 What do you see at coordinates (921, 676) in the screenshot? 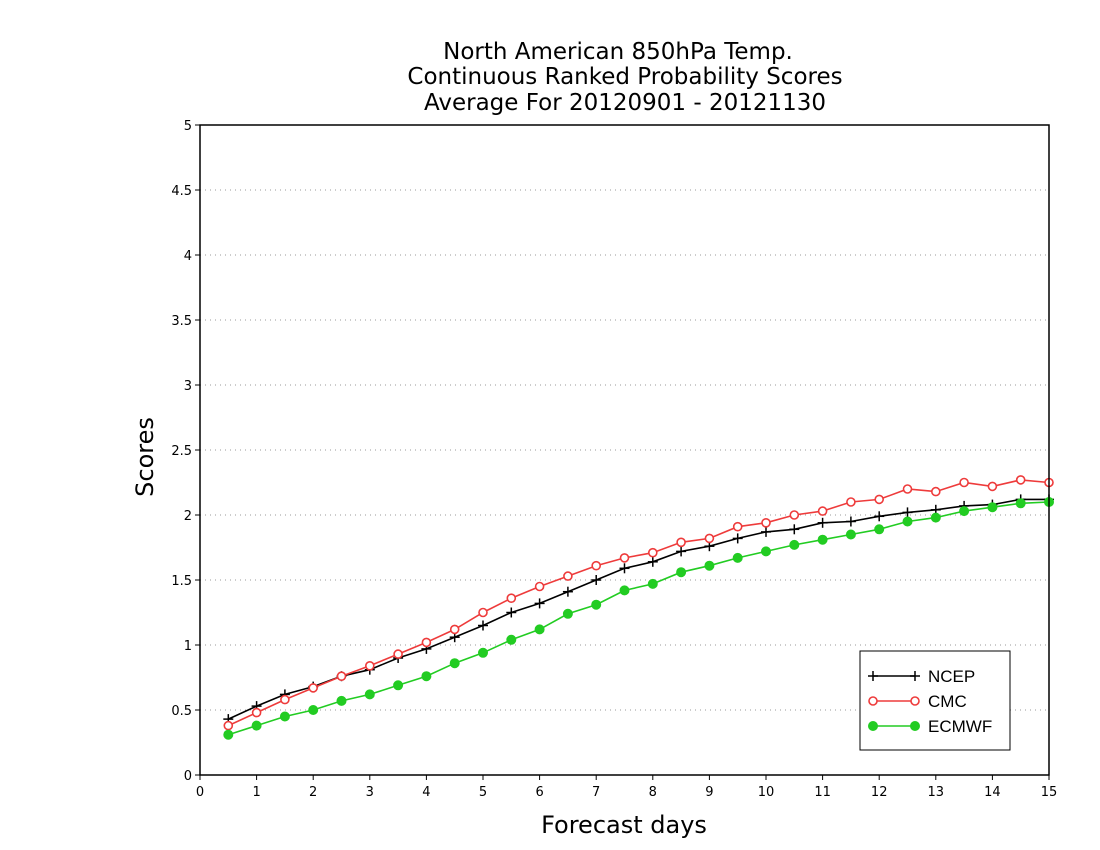
I see `legend-item-ncep: NCEP` at bounding box center [921, 676].